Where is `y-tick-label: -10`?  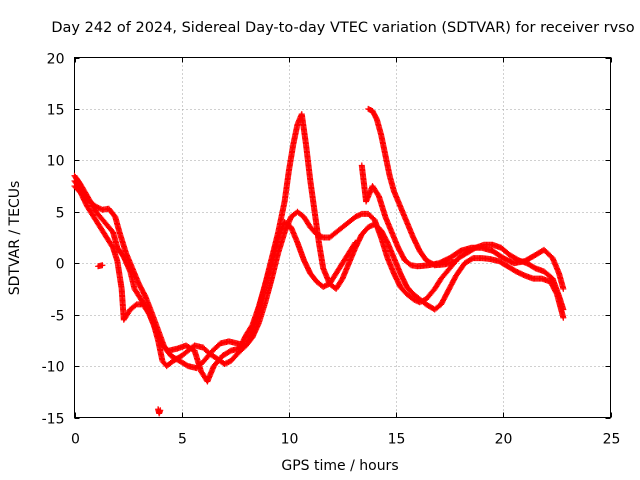
y-tick-label: -10 is located at coordinates (53, 368).